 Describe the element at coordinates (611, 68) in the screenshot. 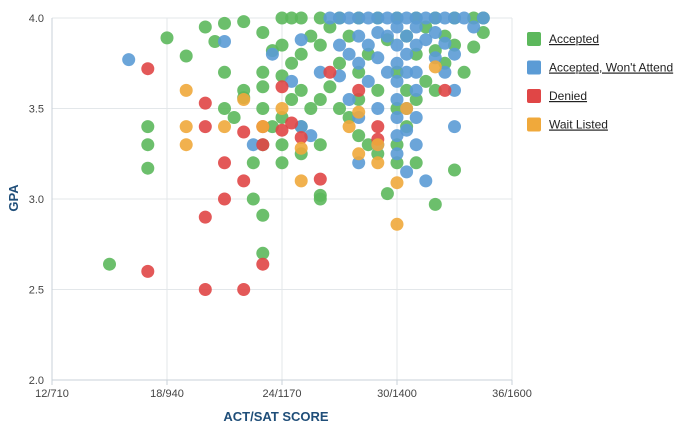

I see `legend-label: Accepted, Won't Attend` at that location.